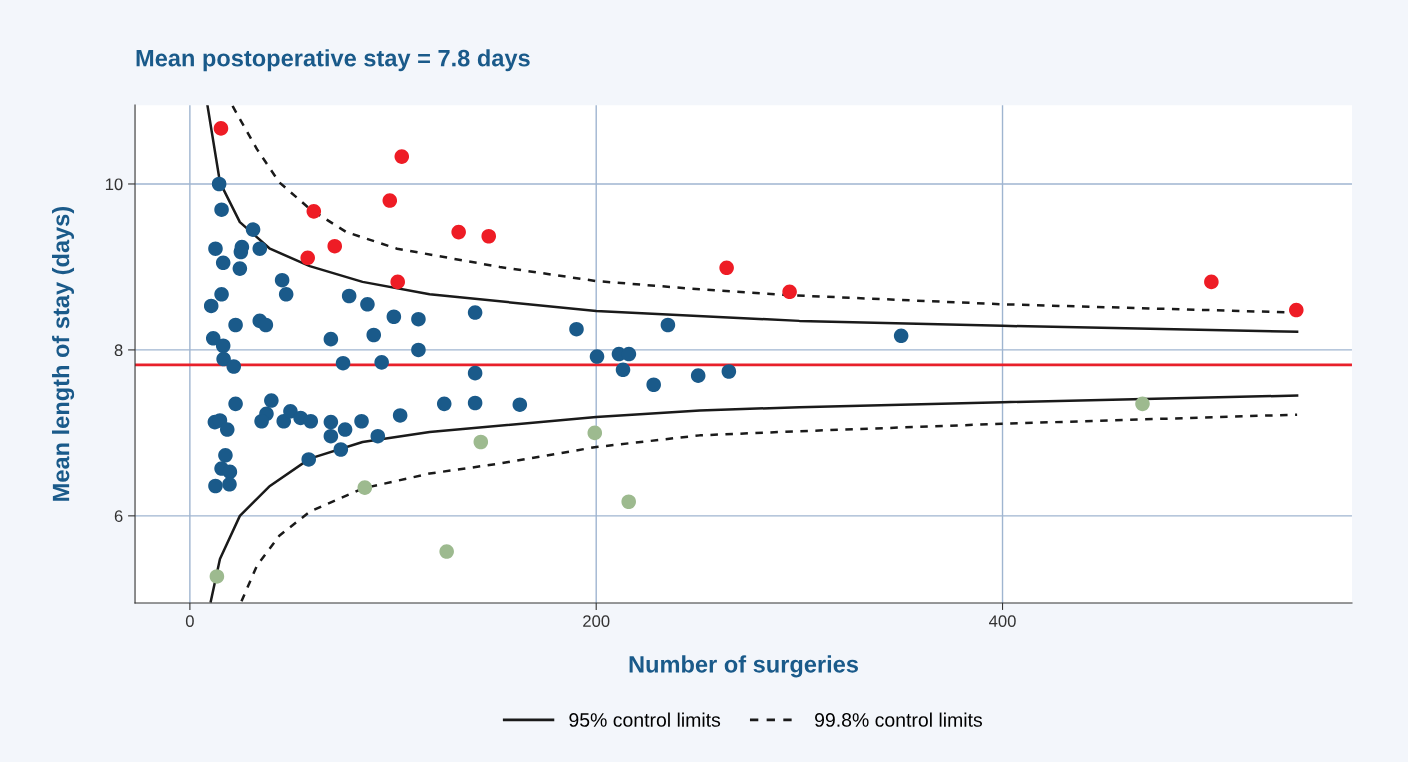 This screenshot has width=1408, height=762. What do you see at coordinates (63, 353) in the screenshot?
I see `y-axis-title: Mean length of stay (days)` at bounding box center [63, 353].